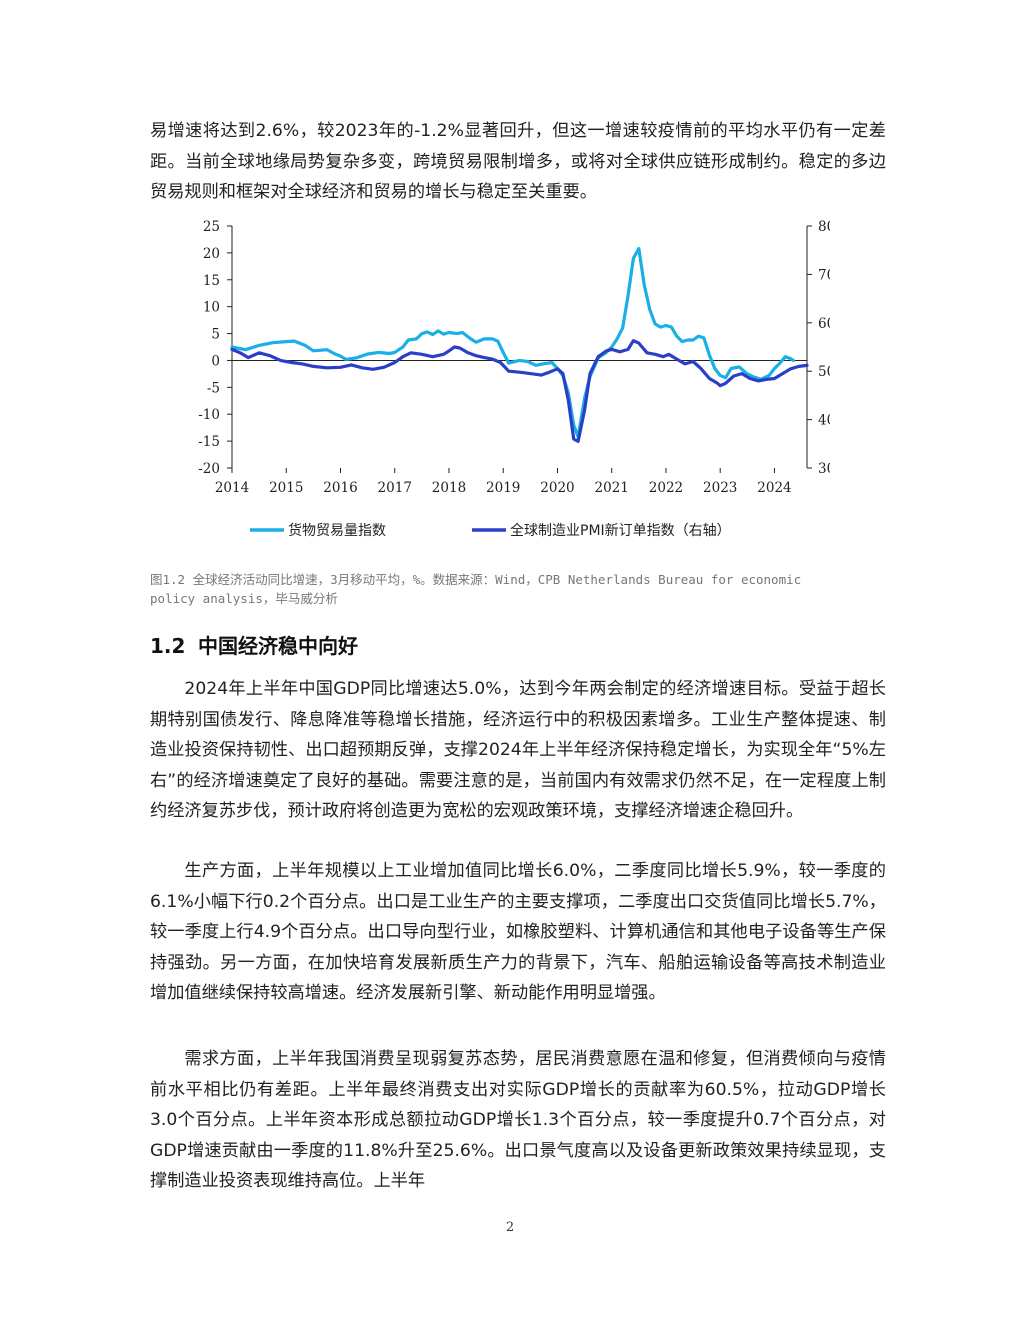 This screenshot has height=1320, width=1020. I want to click on left-tick-label: -5, so click(213, 388).